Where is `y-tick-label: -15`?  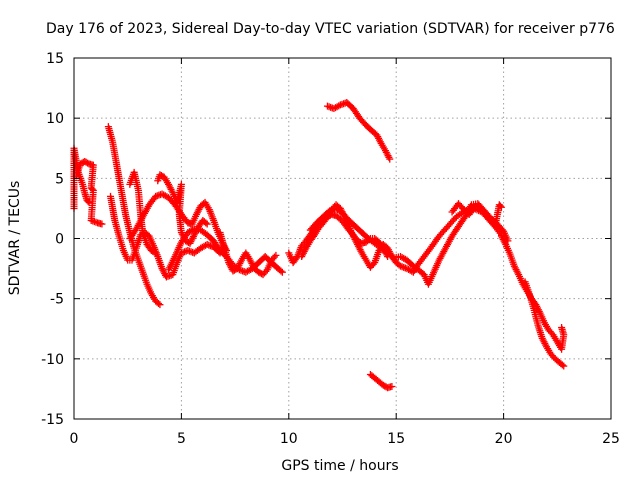
y-tick-label: -15 is located at coordinates (52, 420).